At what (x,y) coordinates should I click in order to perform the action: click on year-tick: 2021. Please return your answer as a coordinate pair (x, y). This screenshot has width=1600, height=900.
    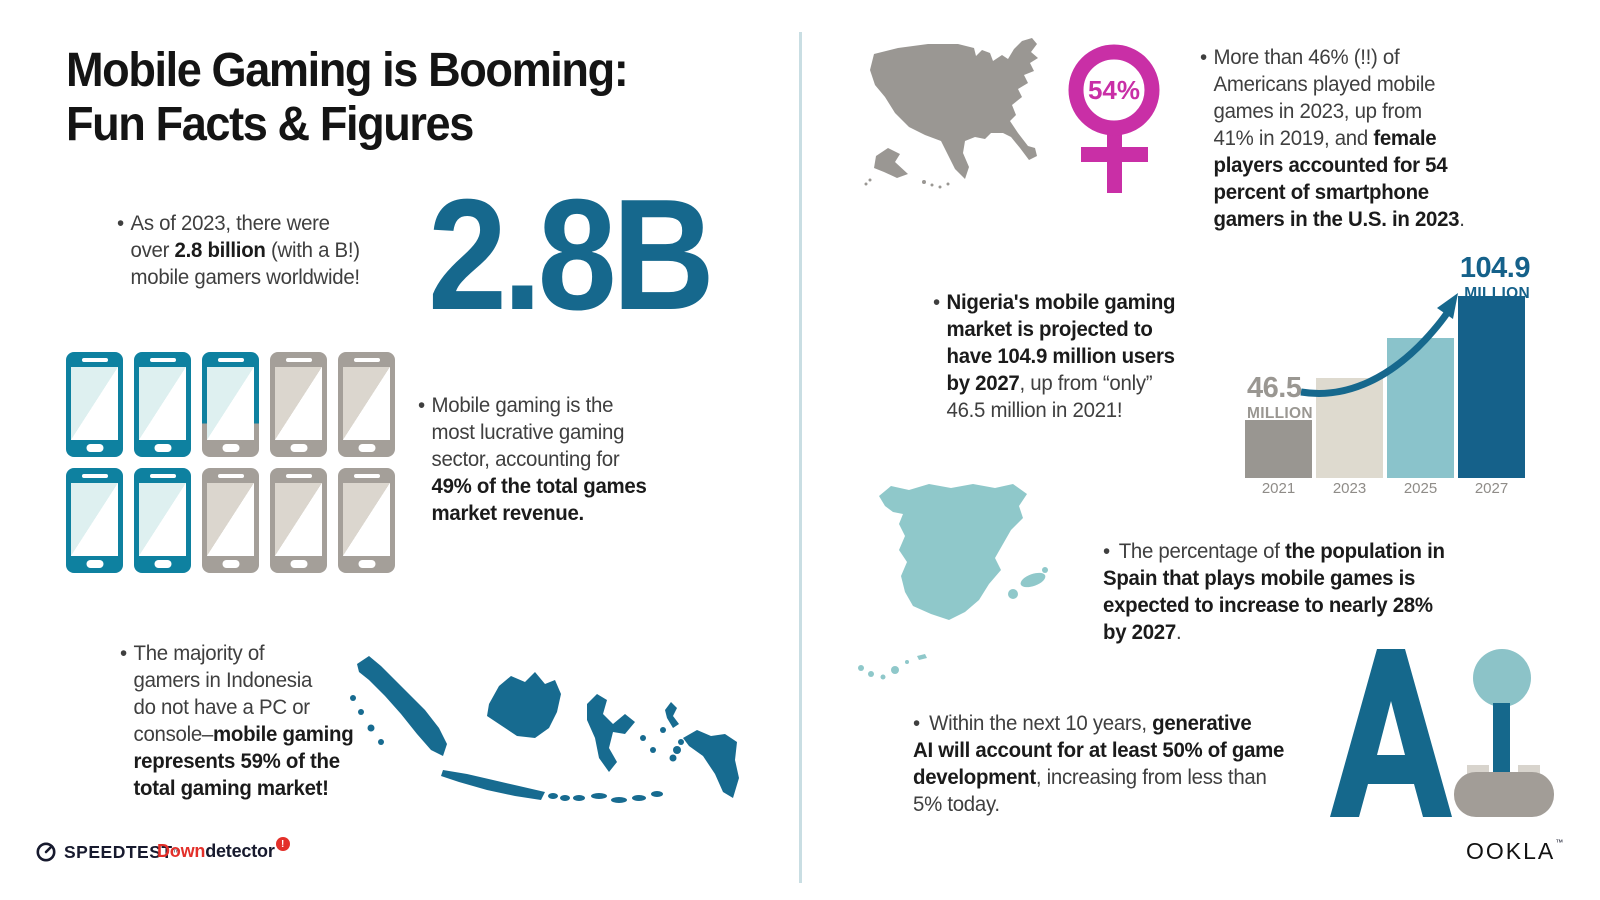
    Looking at the image, I should click on (1278, 488).